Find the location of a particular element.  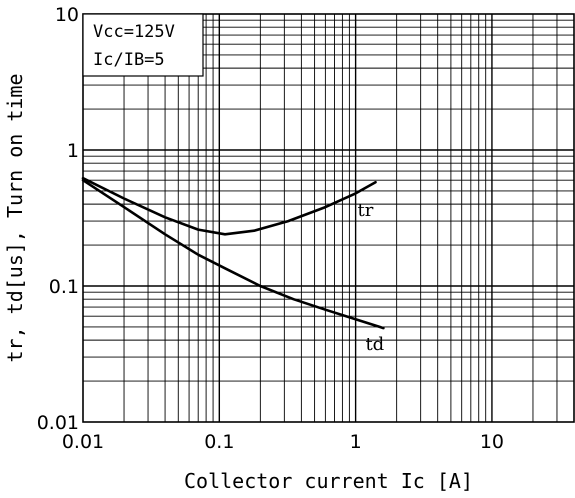

x-tick-label: 0.1 is located at coordinates (219, 442).